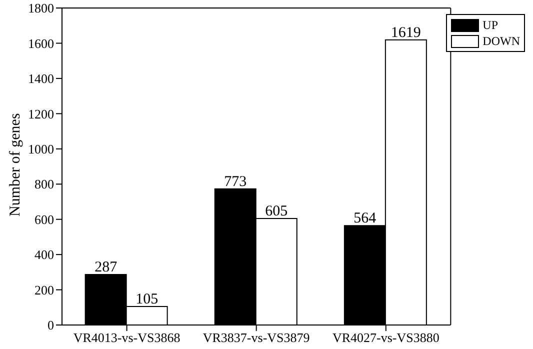 Image resolution: width=533 pixels, height=349 pixels. I want to click on y-tick-label: 400, so click(44, 254).